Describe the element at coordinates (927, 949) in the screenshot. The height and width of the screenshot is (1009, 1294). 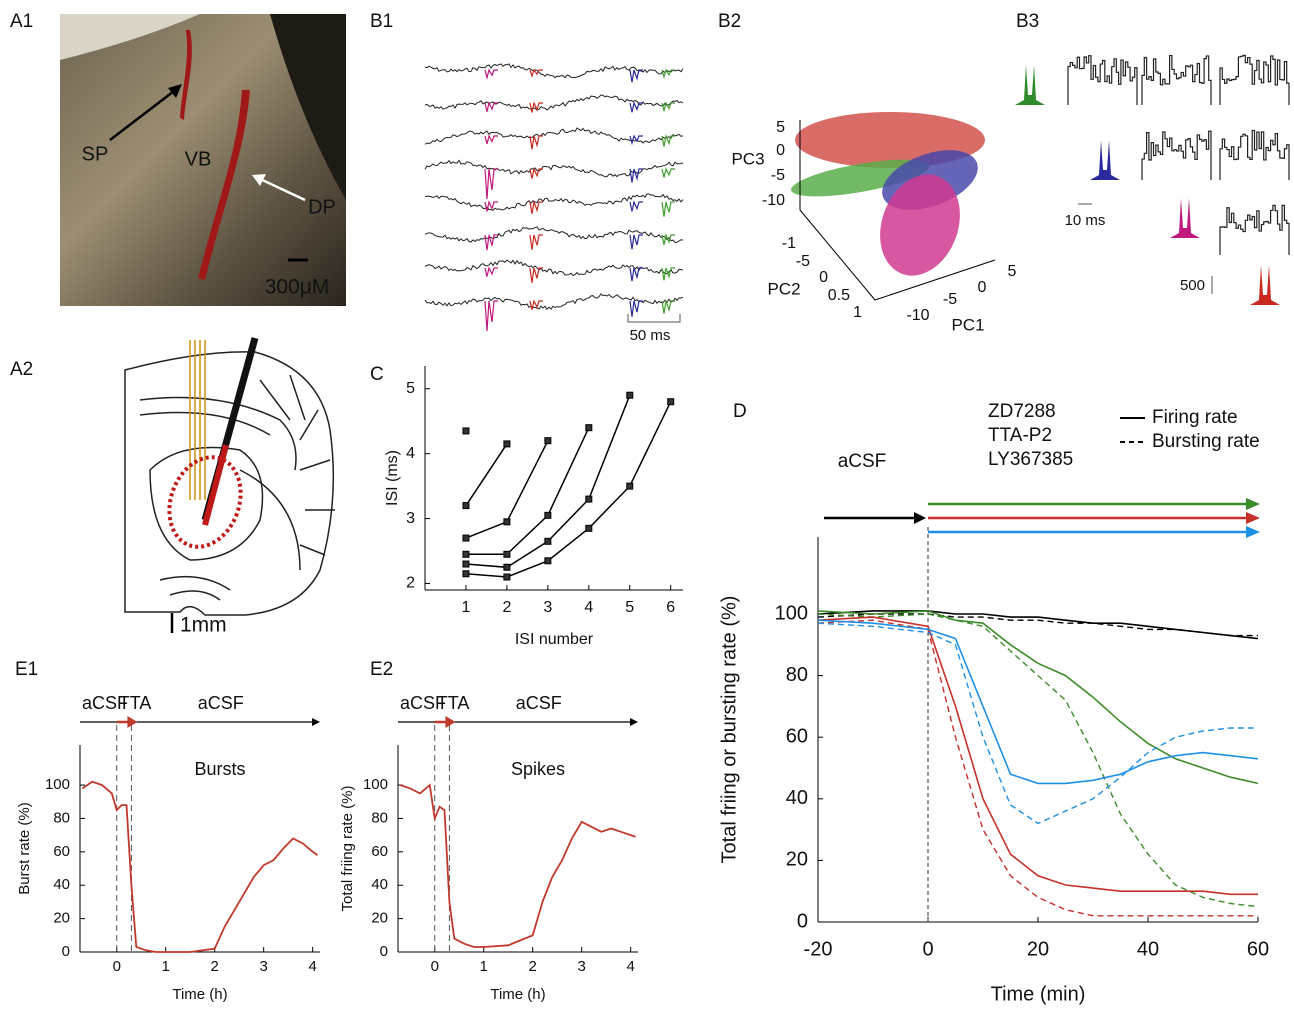
I see `x-tick-label: 0` at that location.